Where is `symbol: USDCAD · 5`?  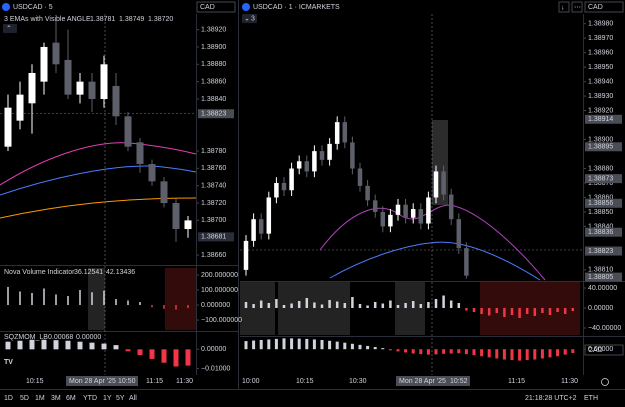
symbol: USDCAD · 5 is located at coordinates (33, 7).